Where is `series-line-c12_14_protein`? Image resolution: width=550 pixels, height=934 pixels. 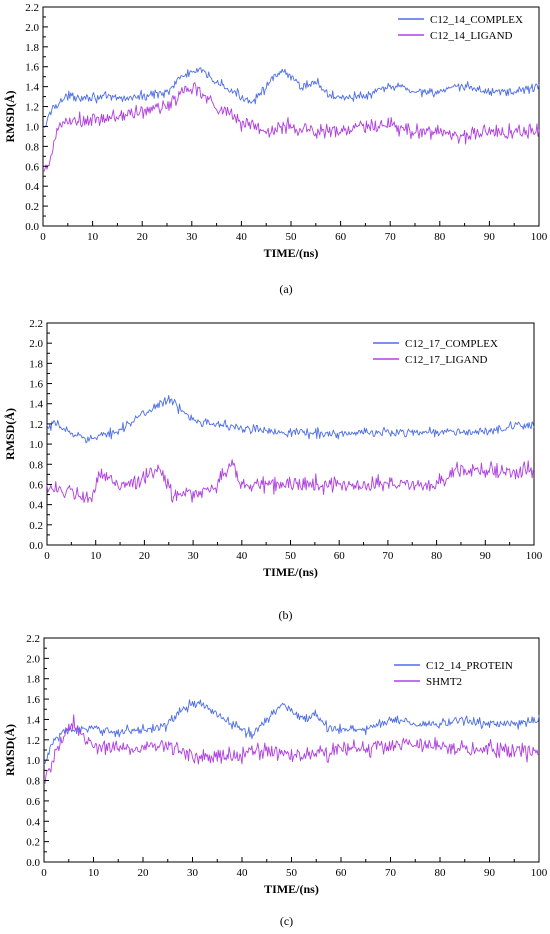 series-line-c12_14_protein is located at coordinates (291, 732).